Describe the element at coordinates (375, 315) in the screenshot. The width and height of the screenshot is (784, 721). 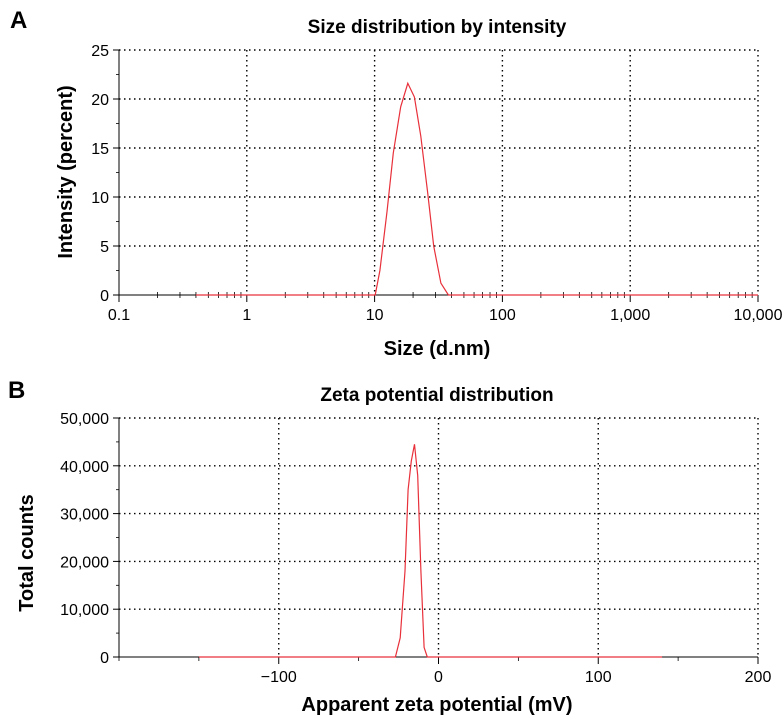
I see `x-tick-label: 10` at that location.